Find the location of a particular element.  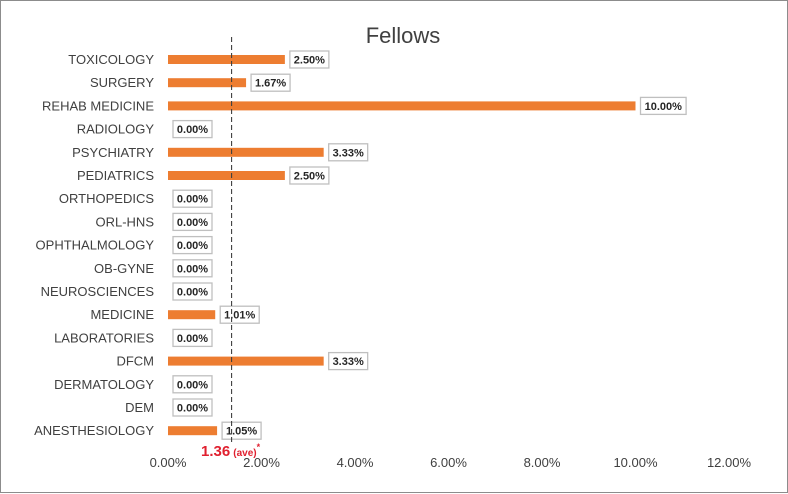

category-label: DFCM is located at coordinates (135, 361).